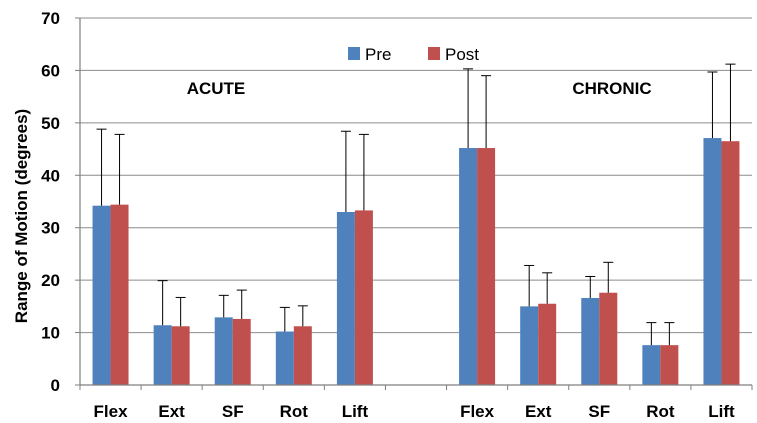  Describe the element at coordinates (354, 53) in the screenshot. I see `legend-swatch-pre` at that location.